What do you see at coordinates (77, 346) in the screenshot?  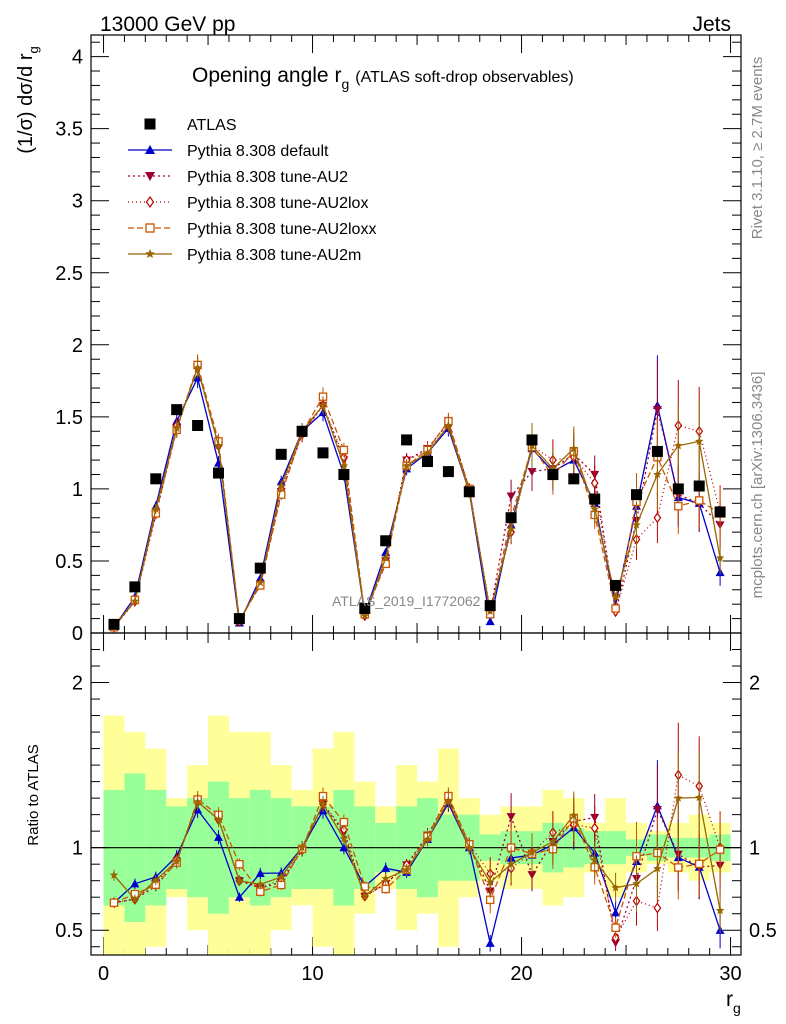 I see `y-tick-label: 2` at bounding box center [77, 346].